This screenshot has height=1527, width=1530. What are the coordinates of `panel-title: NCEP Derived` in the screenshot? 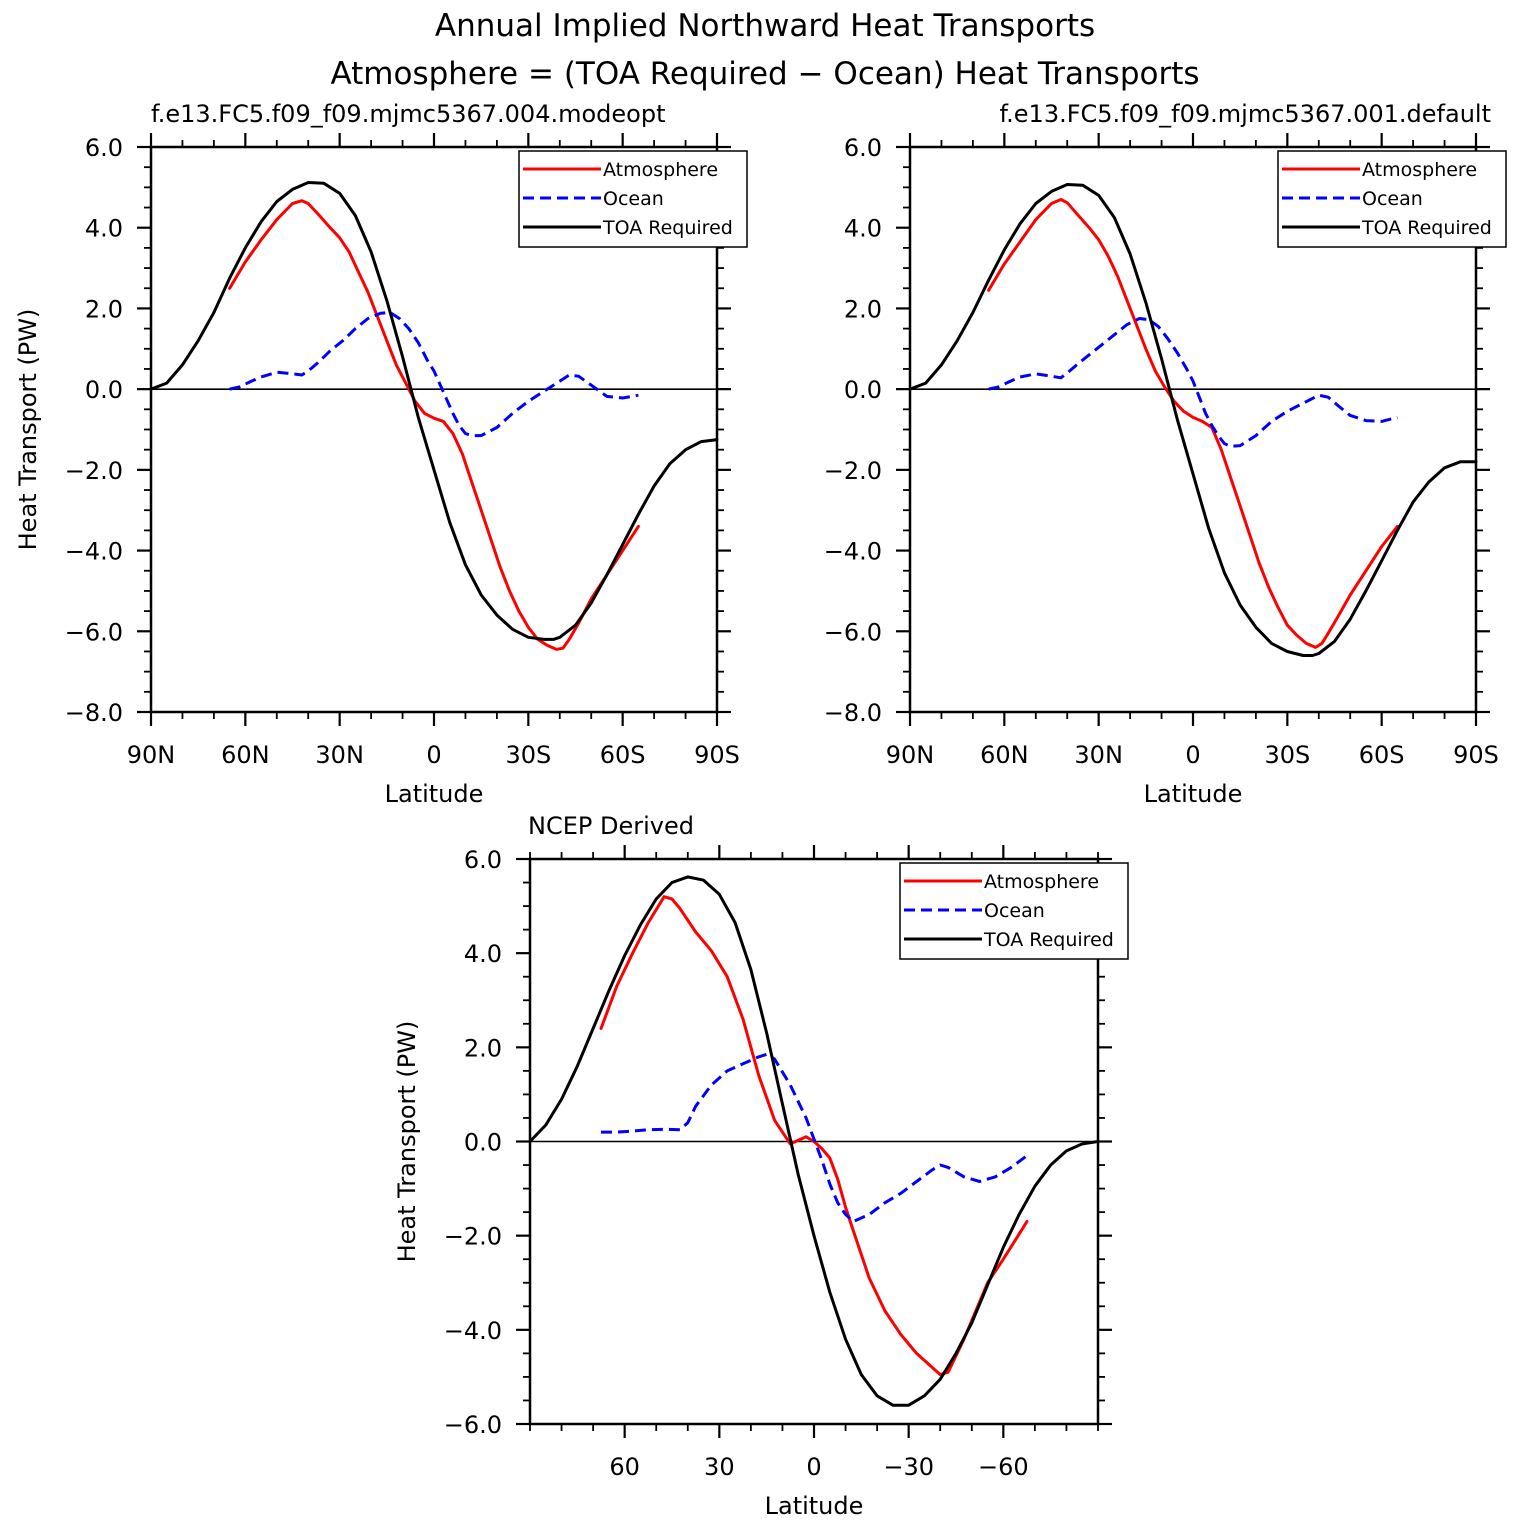 It's located at (611, 826).